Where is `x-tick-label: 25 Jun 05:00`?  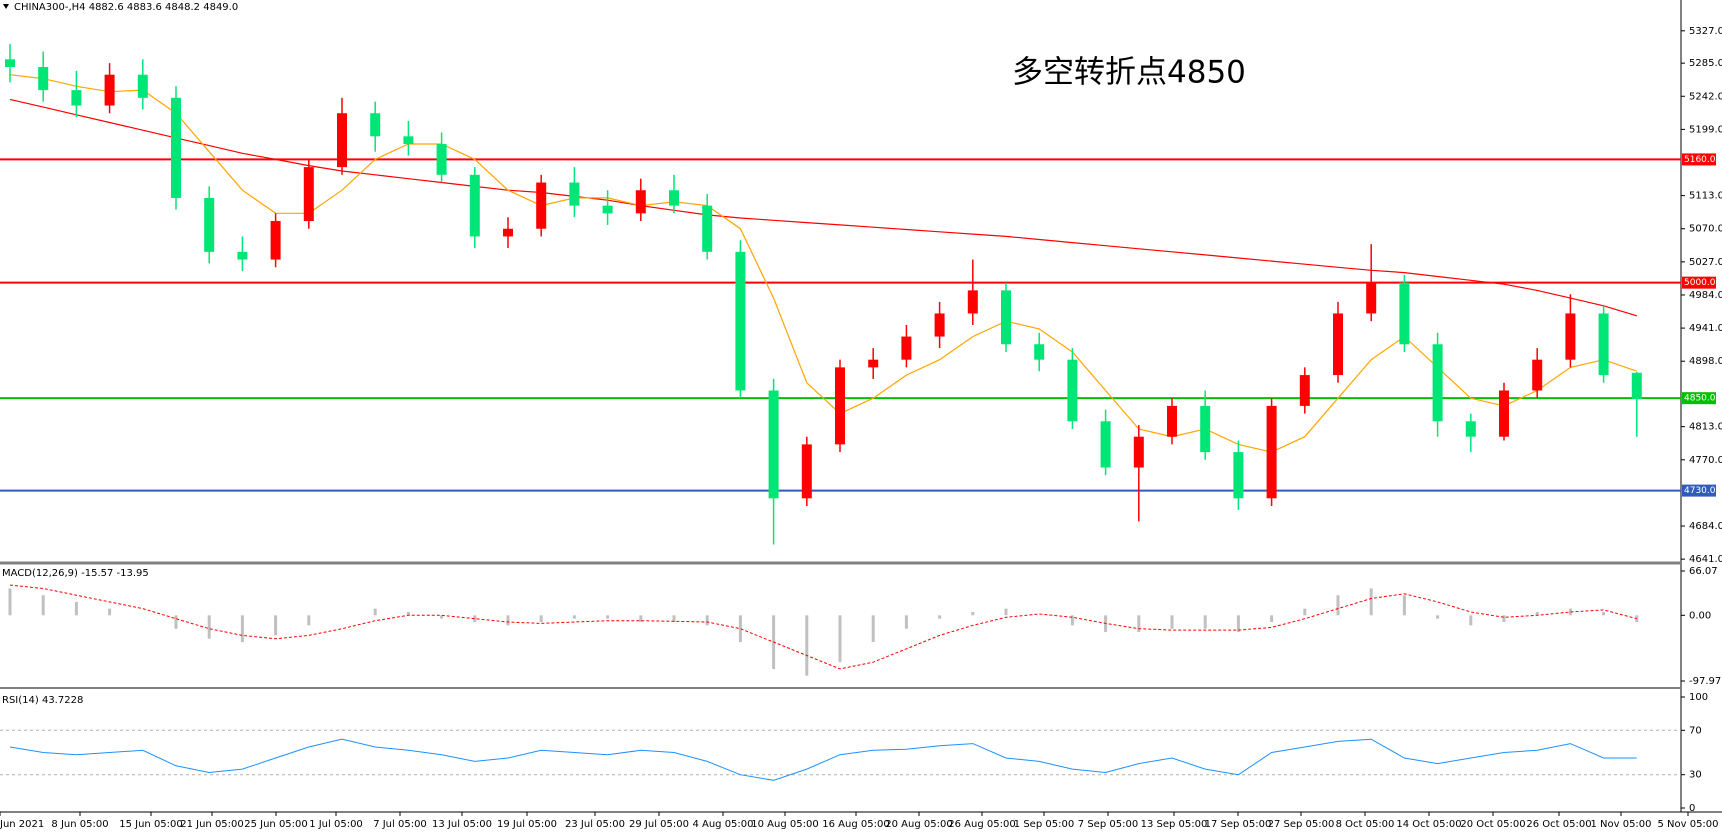
x-tick-label: 25 Jun 05:00 is located at coordinates (276, 824).